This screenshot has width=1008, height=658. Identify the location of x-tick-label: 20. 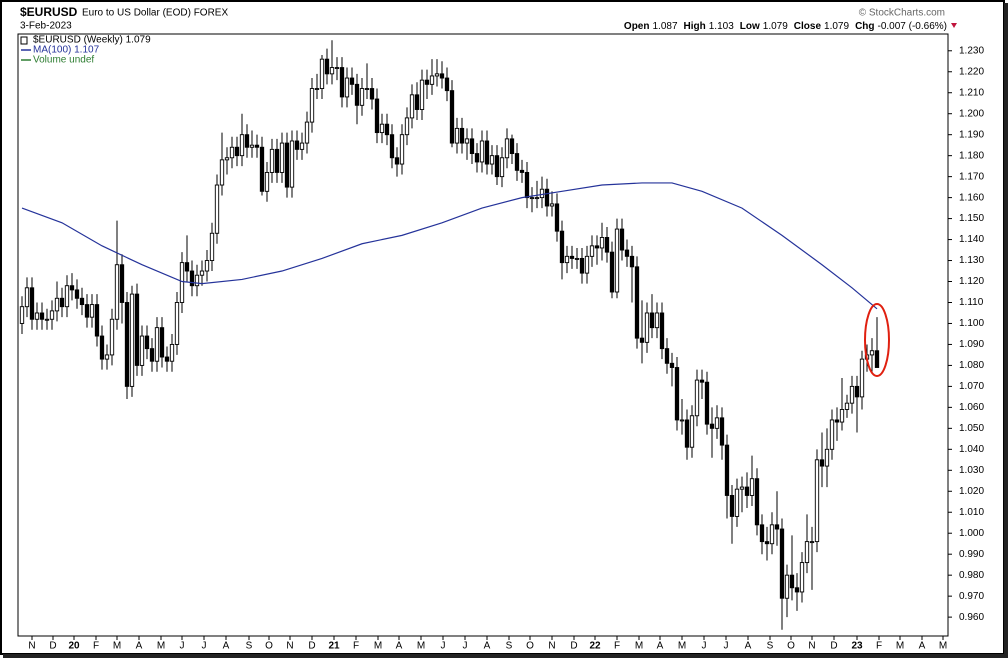
(74, 646).